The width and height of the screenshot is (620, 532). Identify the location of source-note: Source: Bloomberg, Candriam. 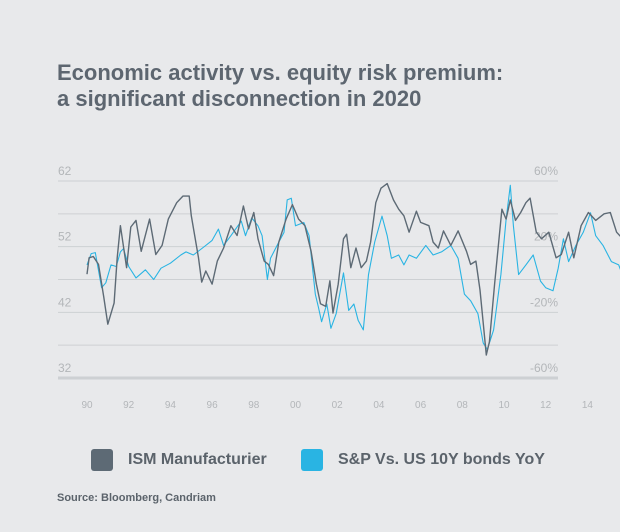
(136, 498).